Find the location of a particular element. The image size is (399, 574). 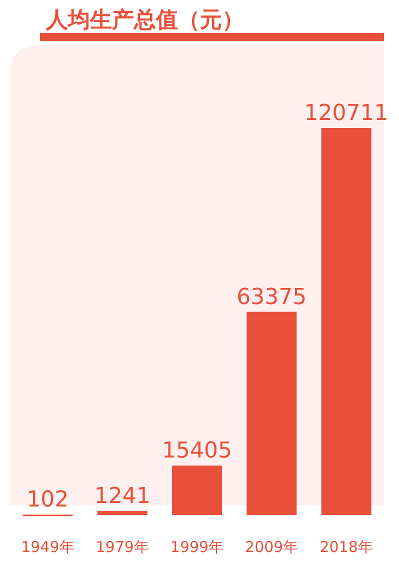

data-label: 15405 is located at coordinates (197, 451).